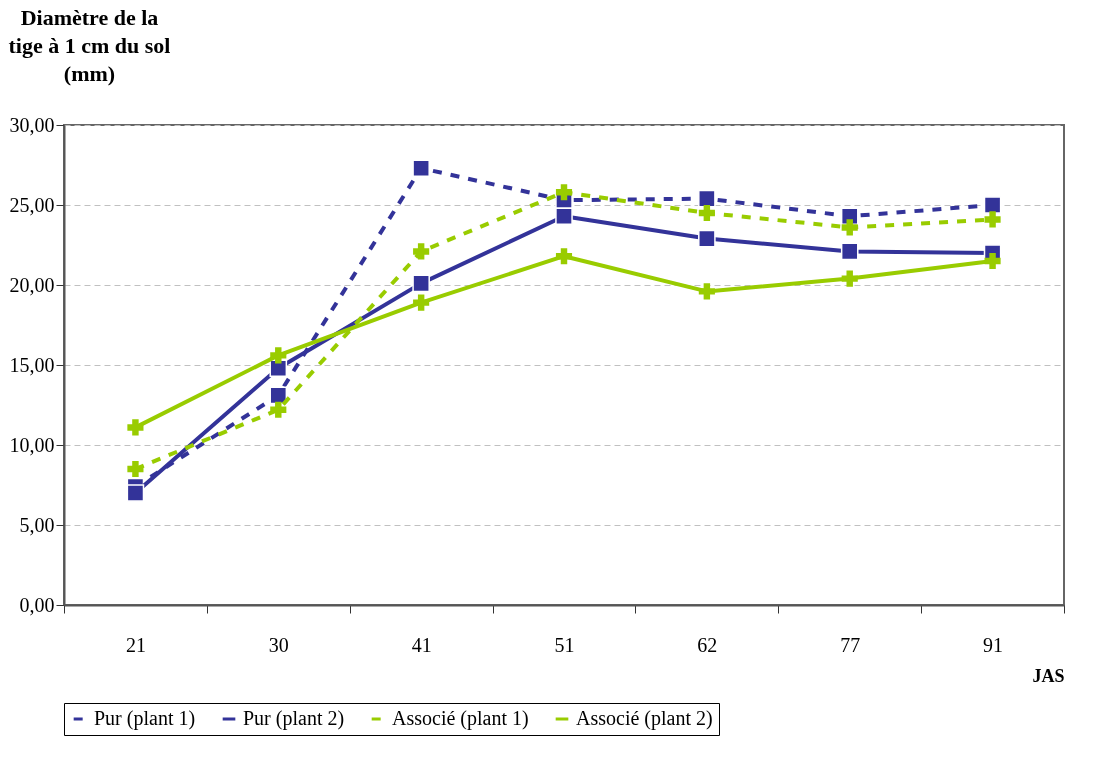 The image size is (1112, 766). I want to click on x-tick-label: 30, so click(278, 644).